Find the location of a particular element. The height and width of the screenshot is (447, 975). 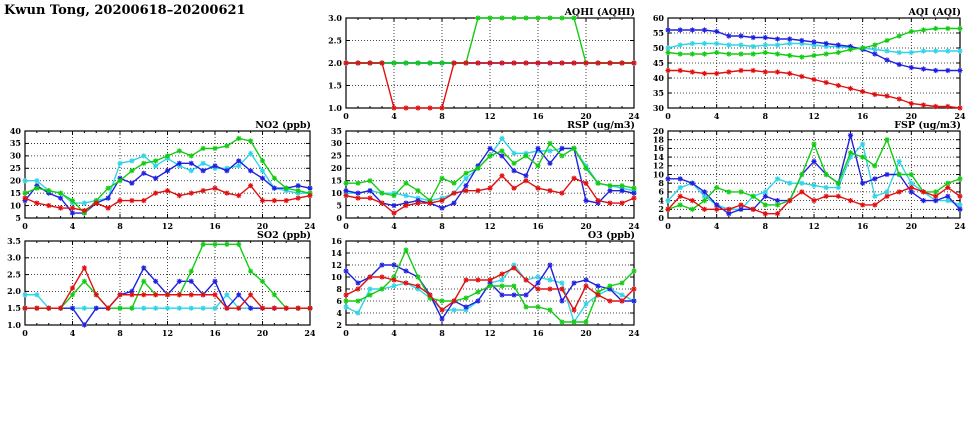

chart-so2: 1.0 1.5 2.0 2.5 3.0 3.5 0 4 8 12 16 20 24 SO2 (ppb) is located at coordinates (157, 283).